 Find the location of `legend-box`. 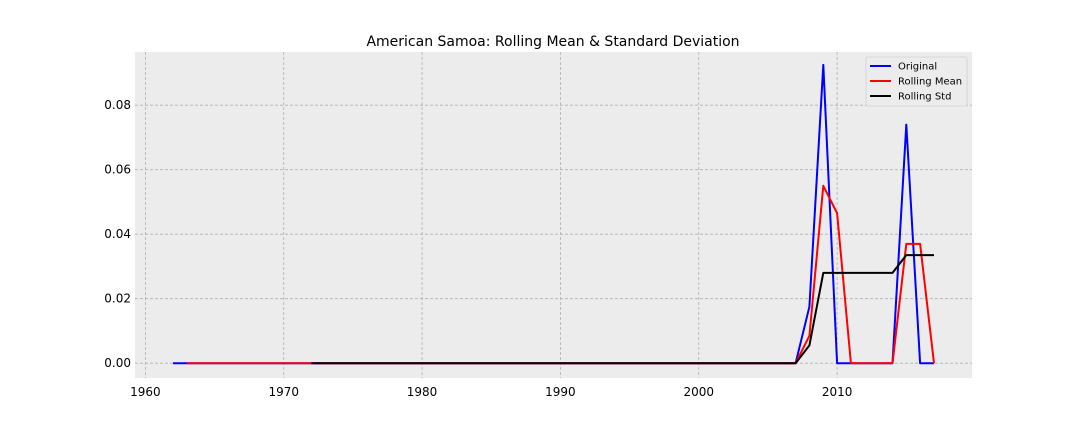

legend-box is located at coordinates (916, 81).